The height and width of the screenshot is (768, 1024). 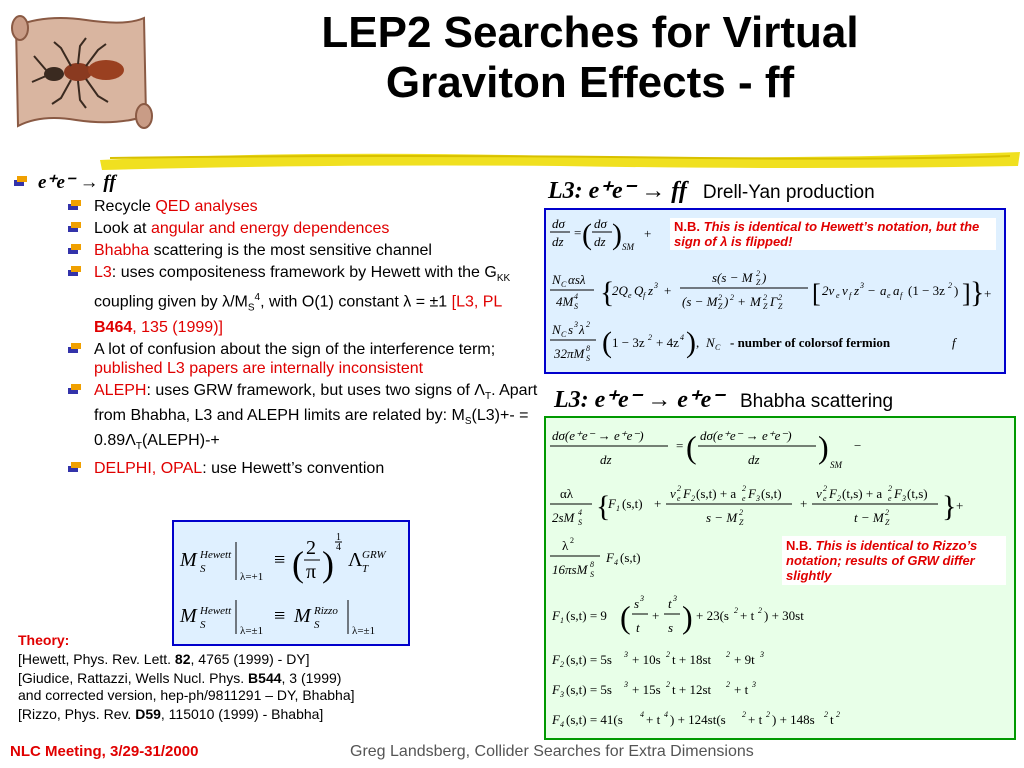 I want to click on bullet-text: : use Hewett’s convention, so click(x=293, y=469).